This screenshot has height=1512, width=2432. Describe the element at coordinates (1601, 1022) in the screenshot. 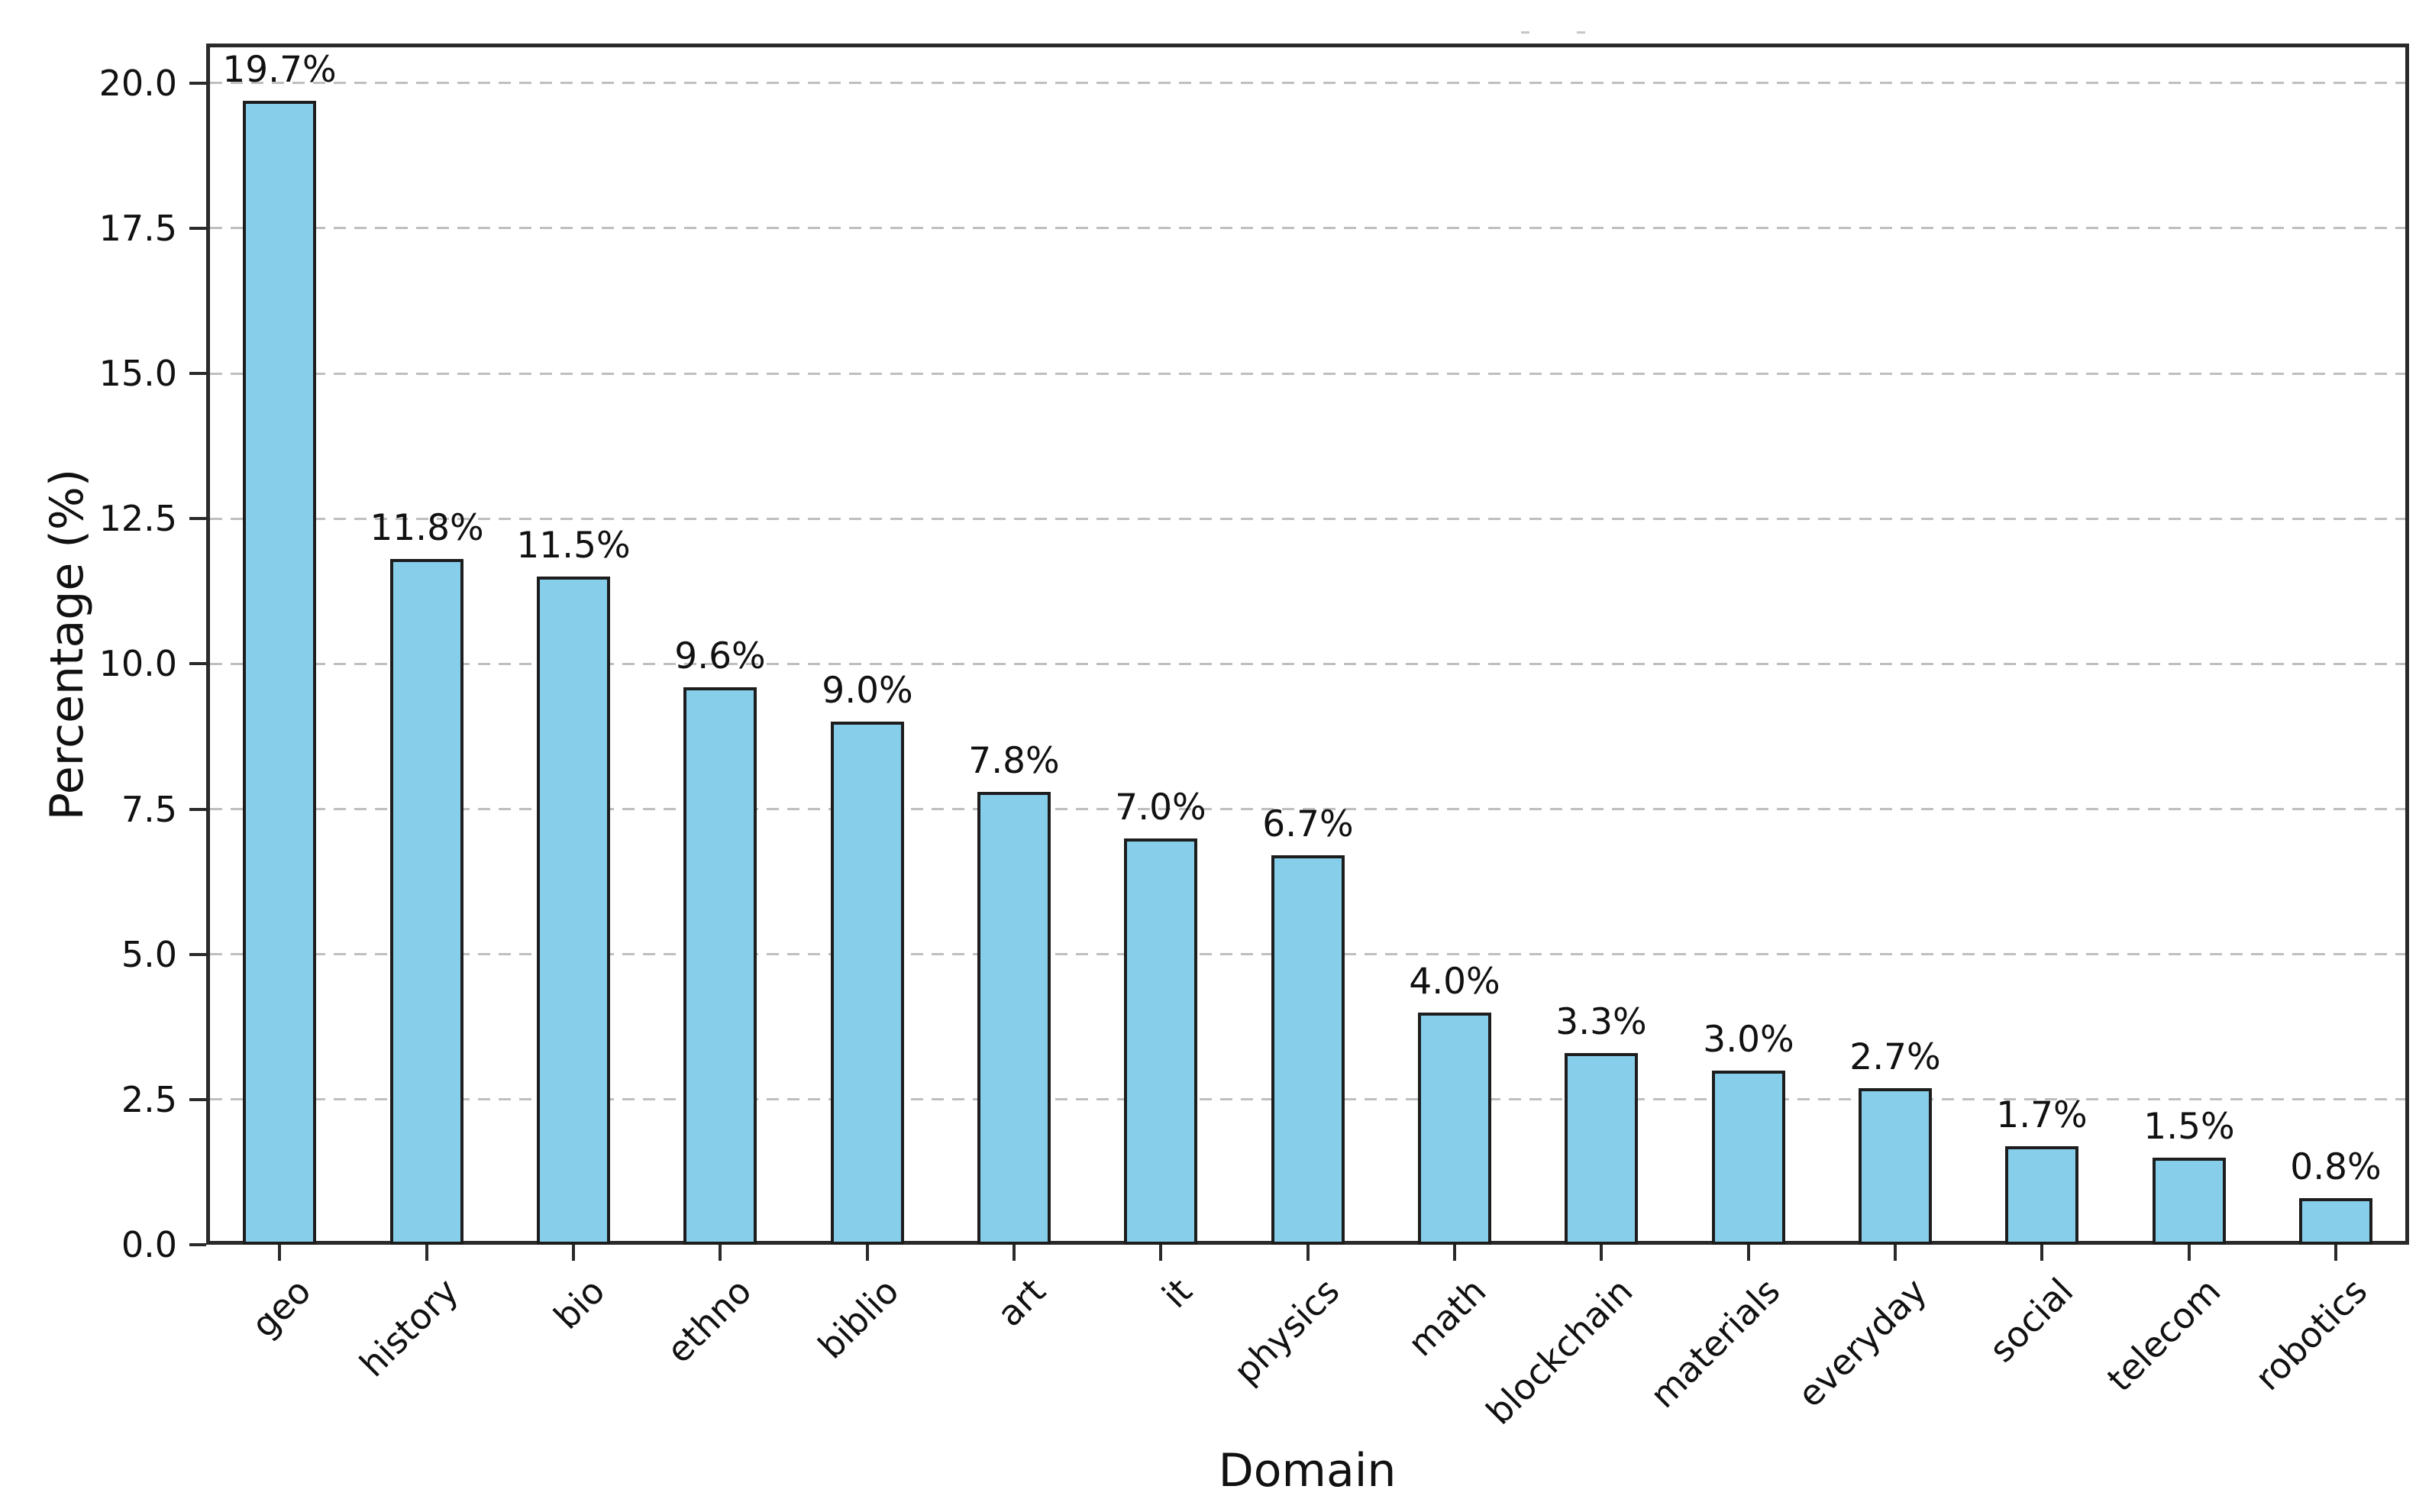

I see `bar-value-label: 3.3%` at that location.